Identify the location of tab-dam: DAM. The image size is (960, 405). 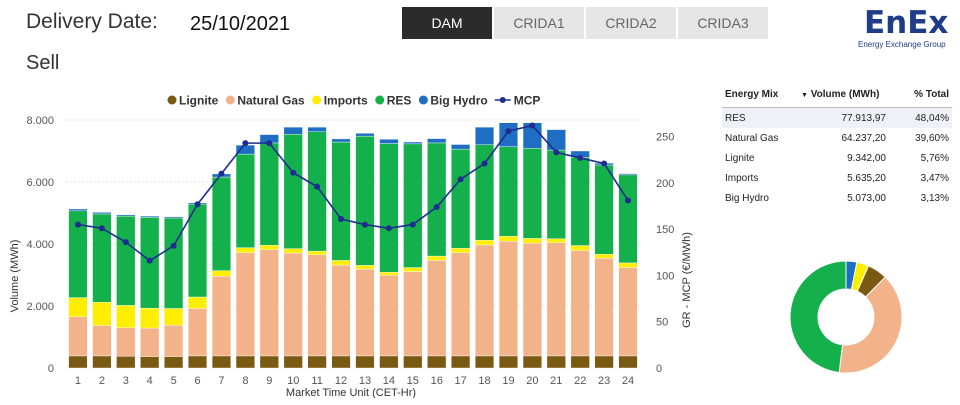
(447, 23).